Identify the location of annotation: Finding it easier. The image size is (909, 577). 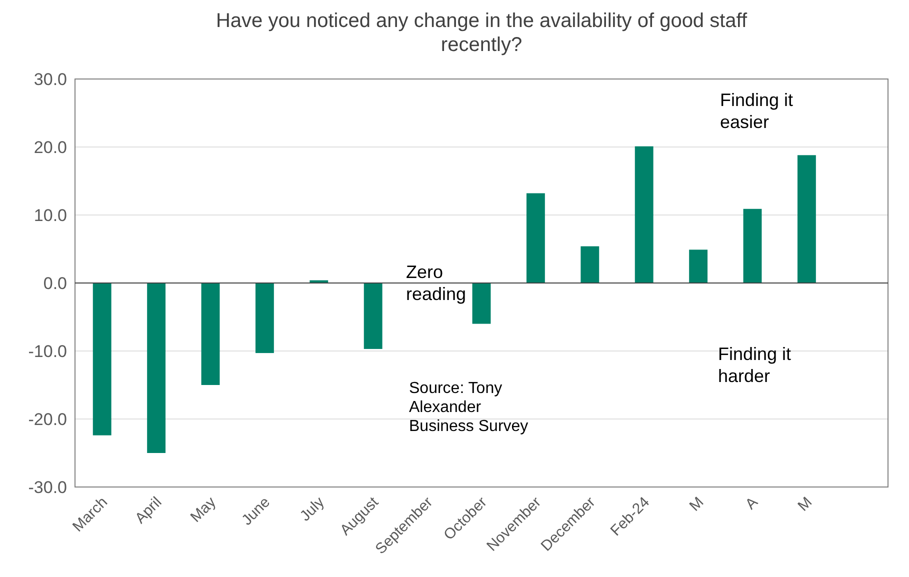
(757, 111).